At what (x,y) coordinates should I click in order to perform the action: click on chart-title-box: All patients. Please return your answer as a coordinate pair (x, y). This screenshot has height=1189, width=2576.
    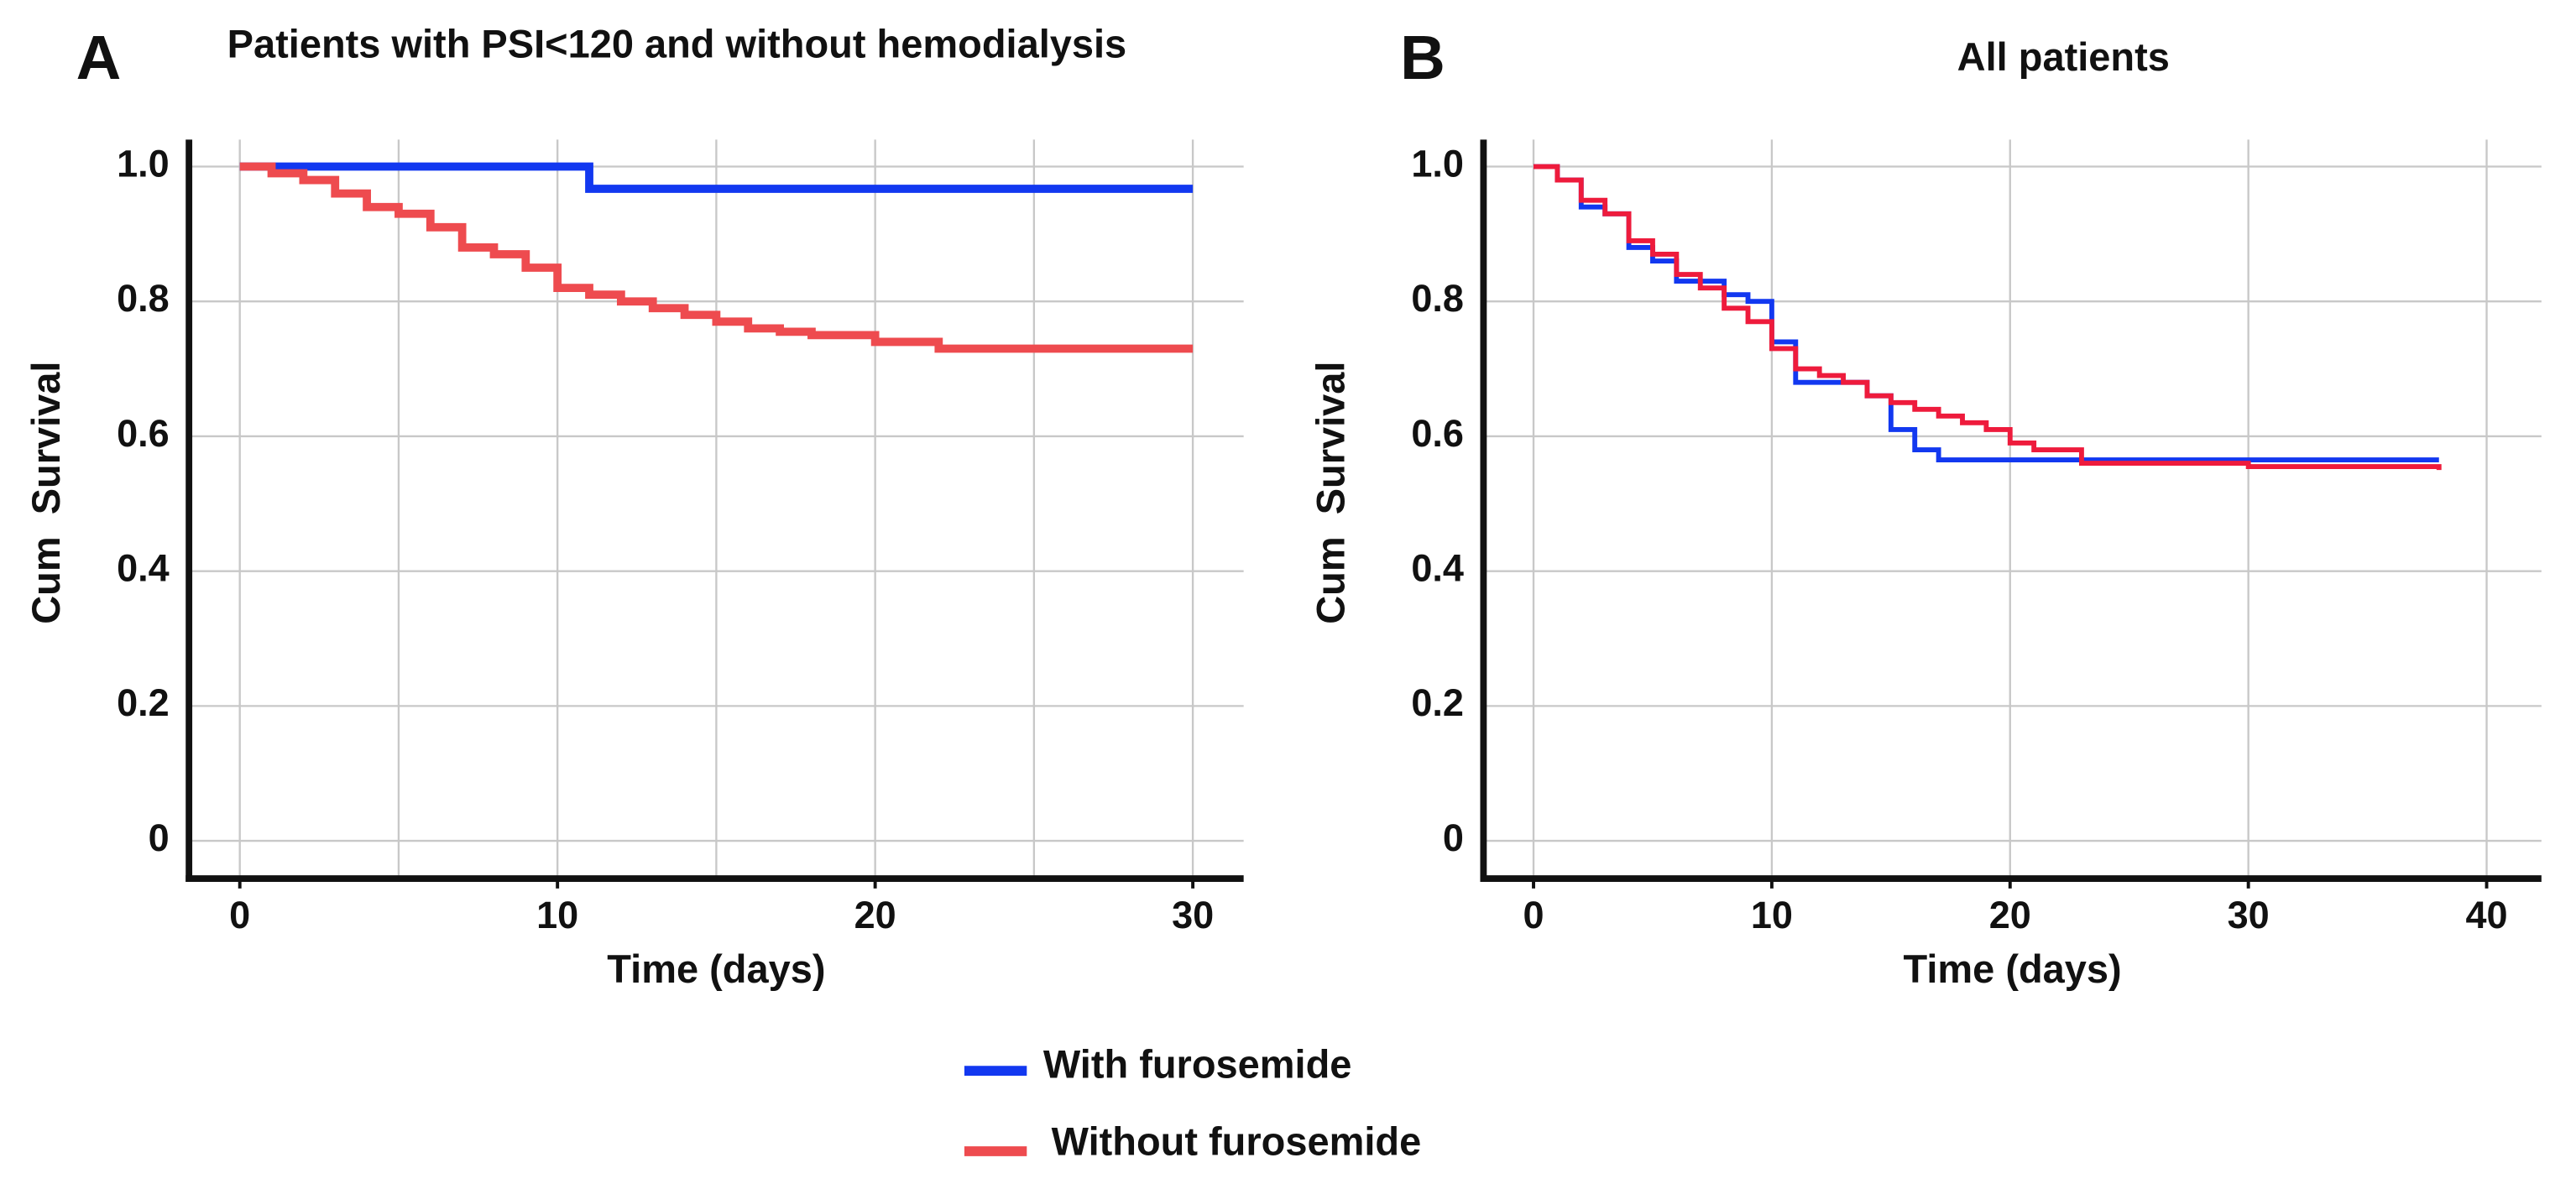
    Looking at the image, I should click on (2063, 58).